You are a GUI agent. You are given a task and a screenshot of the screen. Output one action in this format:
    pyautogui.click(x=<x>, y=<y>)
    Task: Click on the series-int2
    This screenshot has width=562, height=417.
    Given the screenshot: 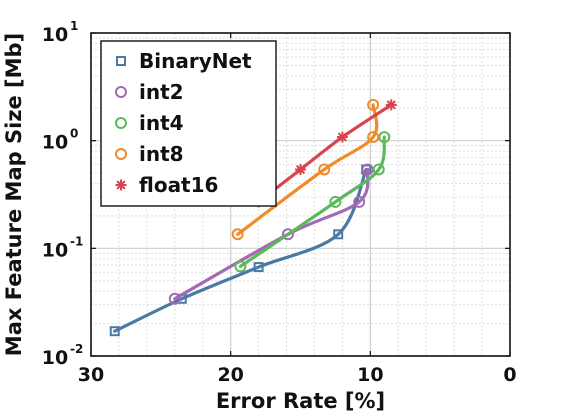 What is the action you would take?
    pyautogui.click(x=271, y=234)
    